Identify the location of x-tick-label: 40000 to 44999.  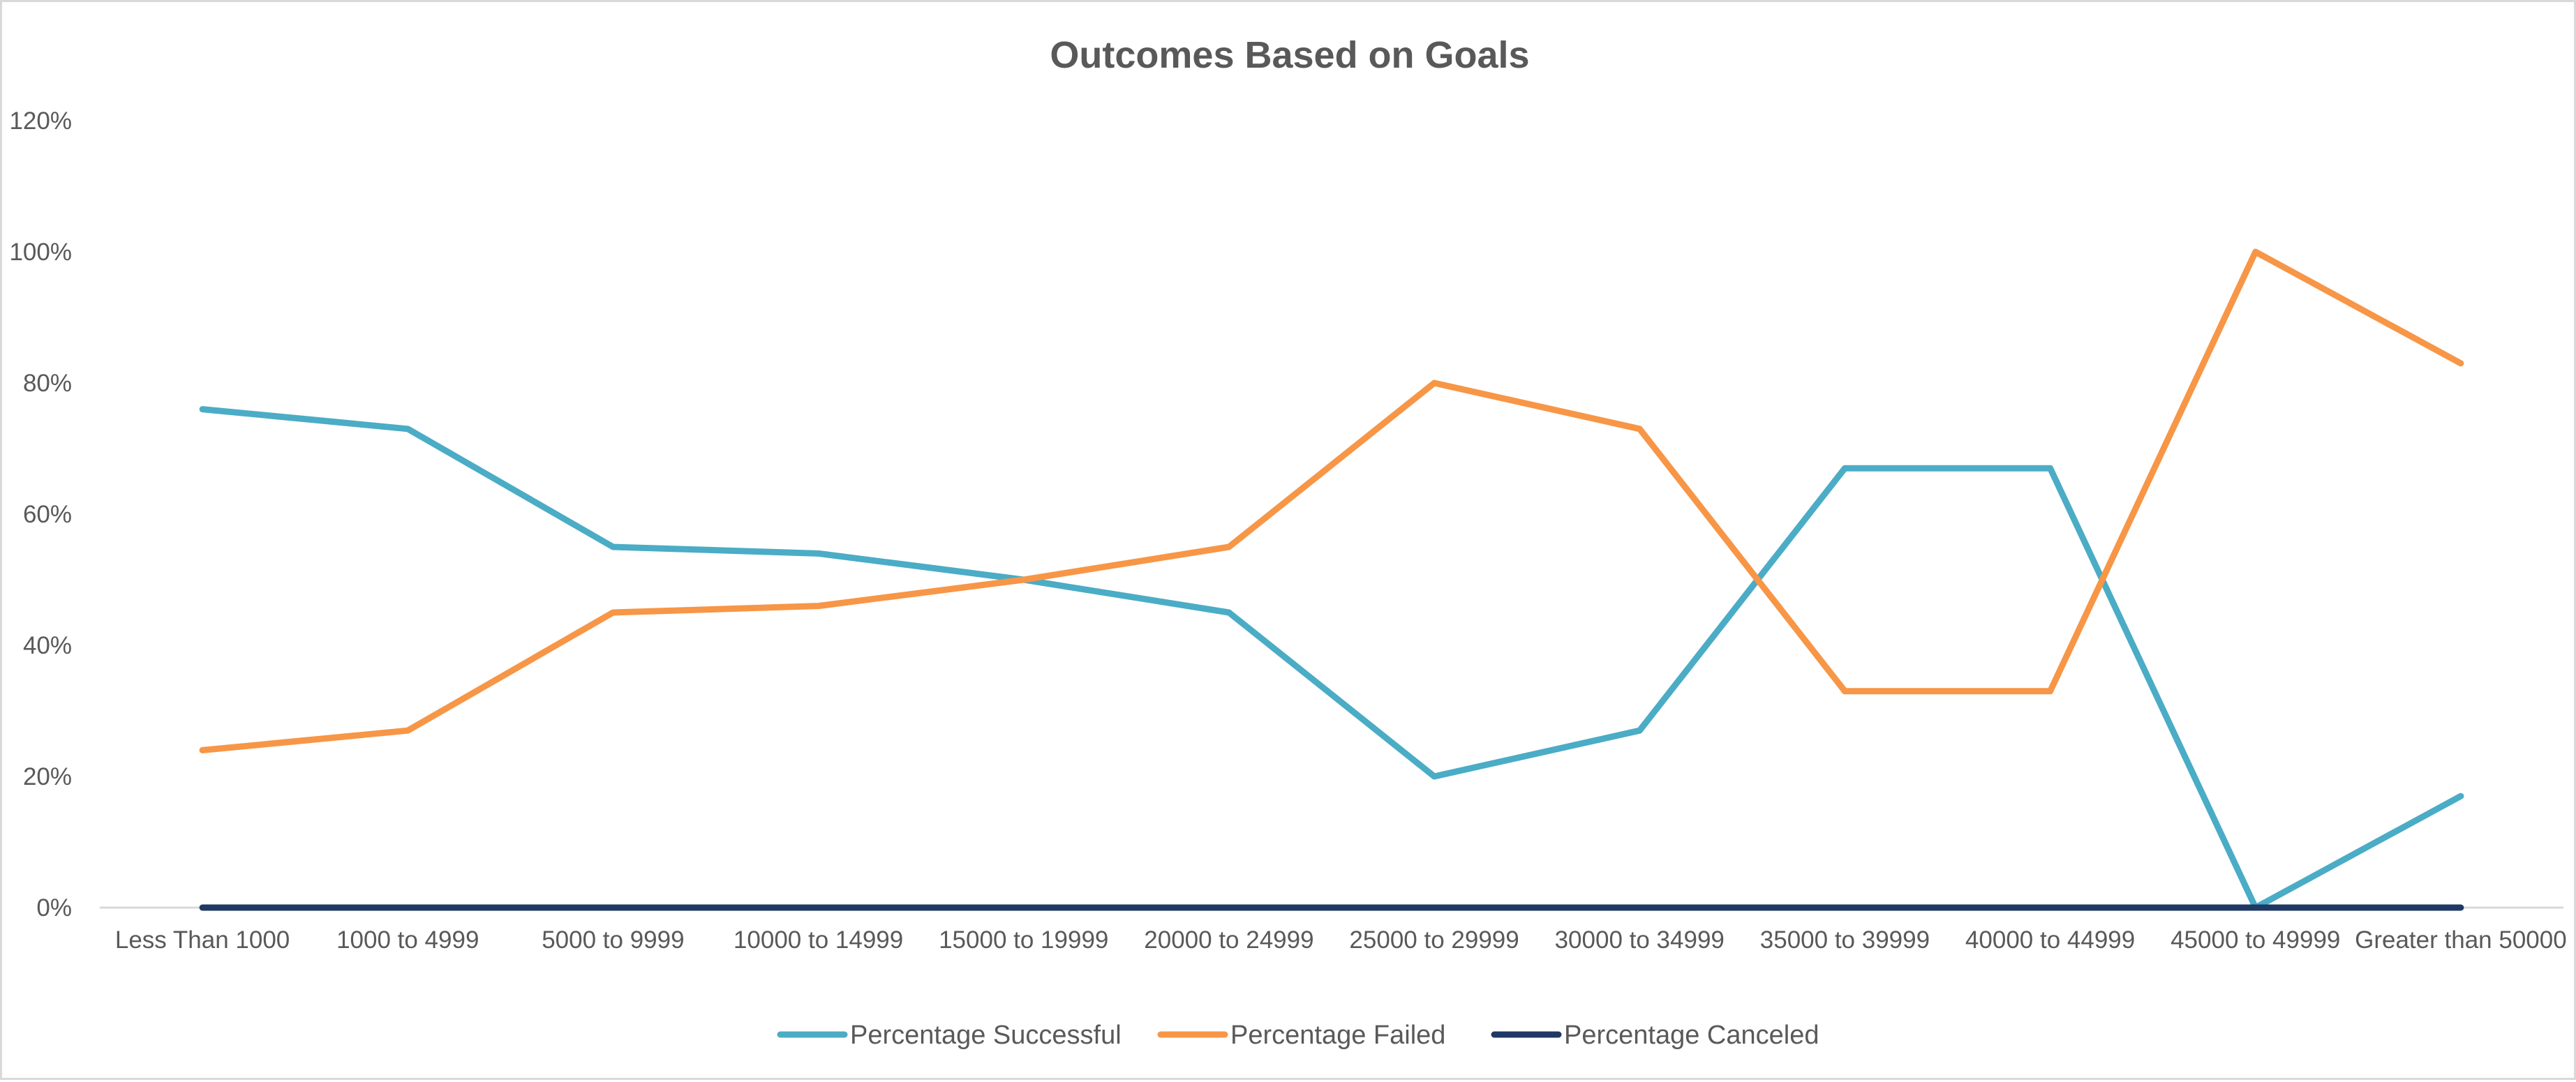
(2050, 940).